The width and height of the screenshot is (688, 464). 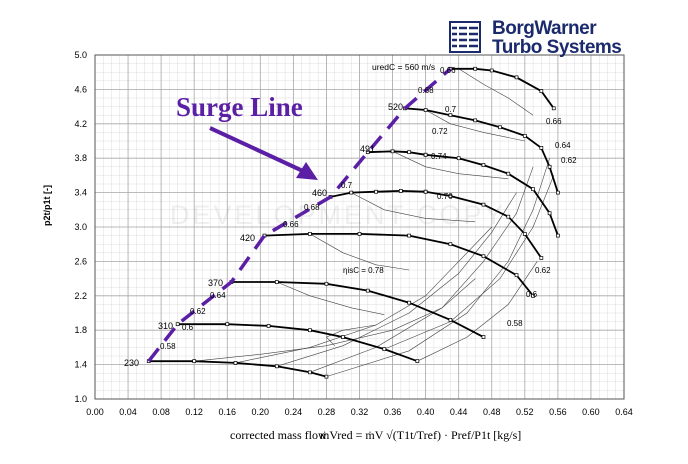 I want to click on y-tick-label: 2.6, so click(x=80, y=261).